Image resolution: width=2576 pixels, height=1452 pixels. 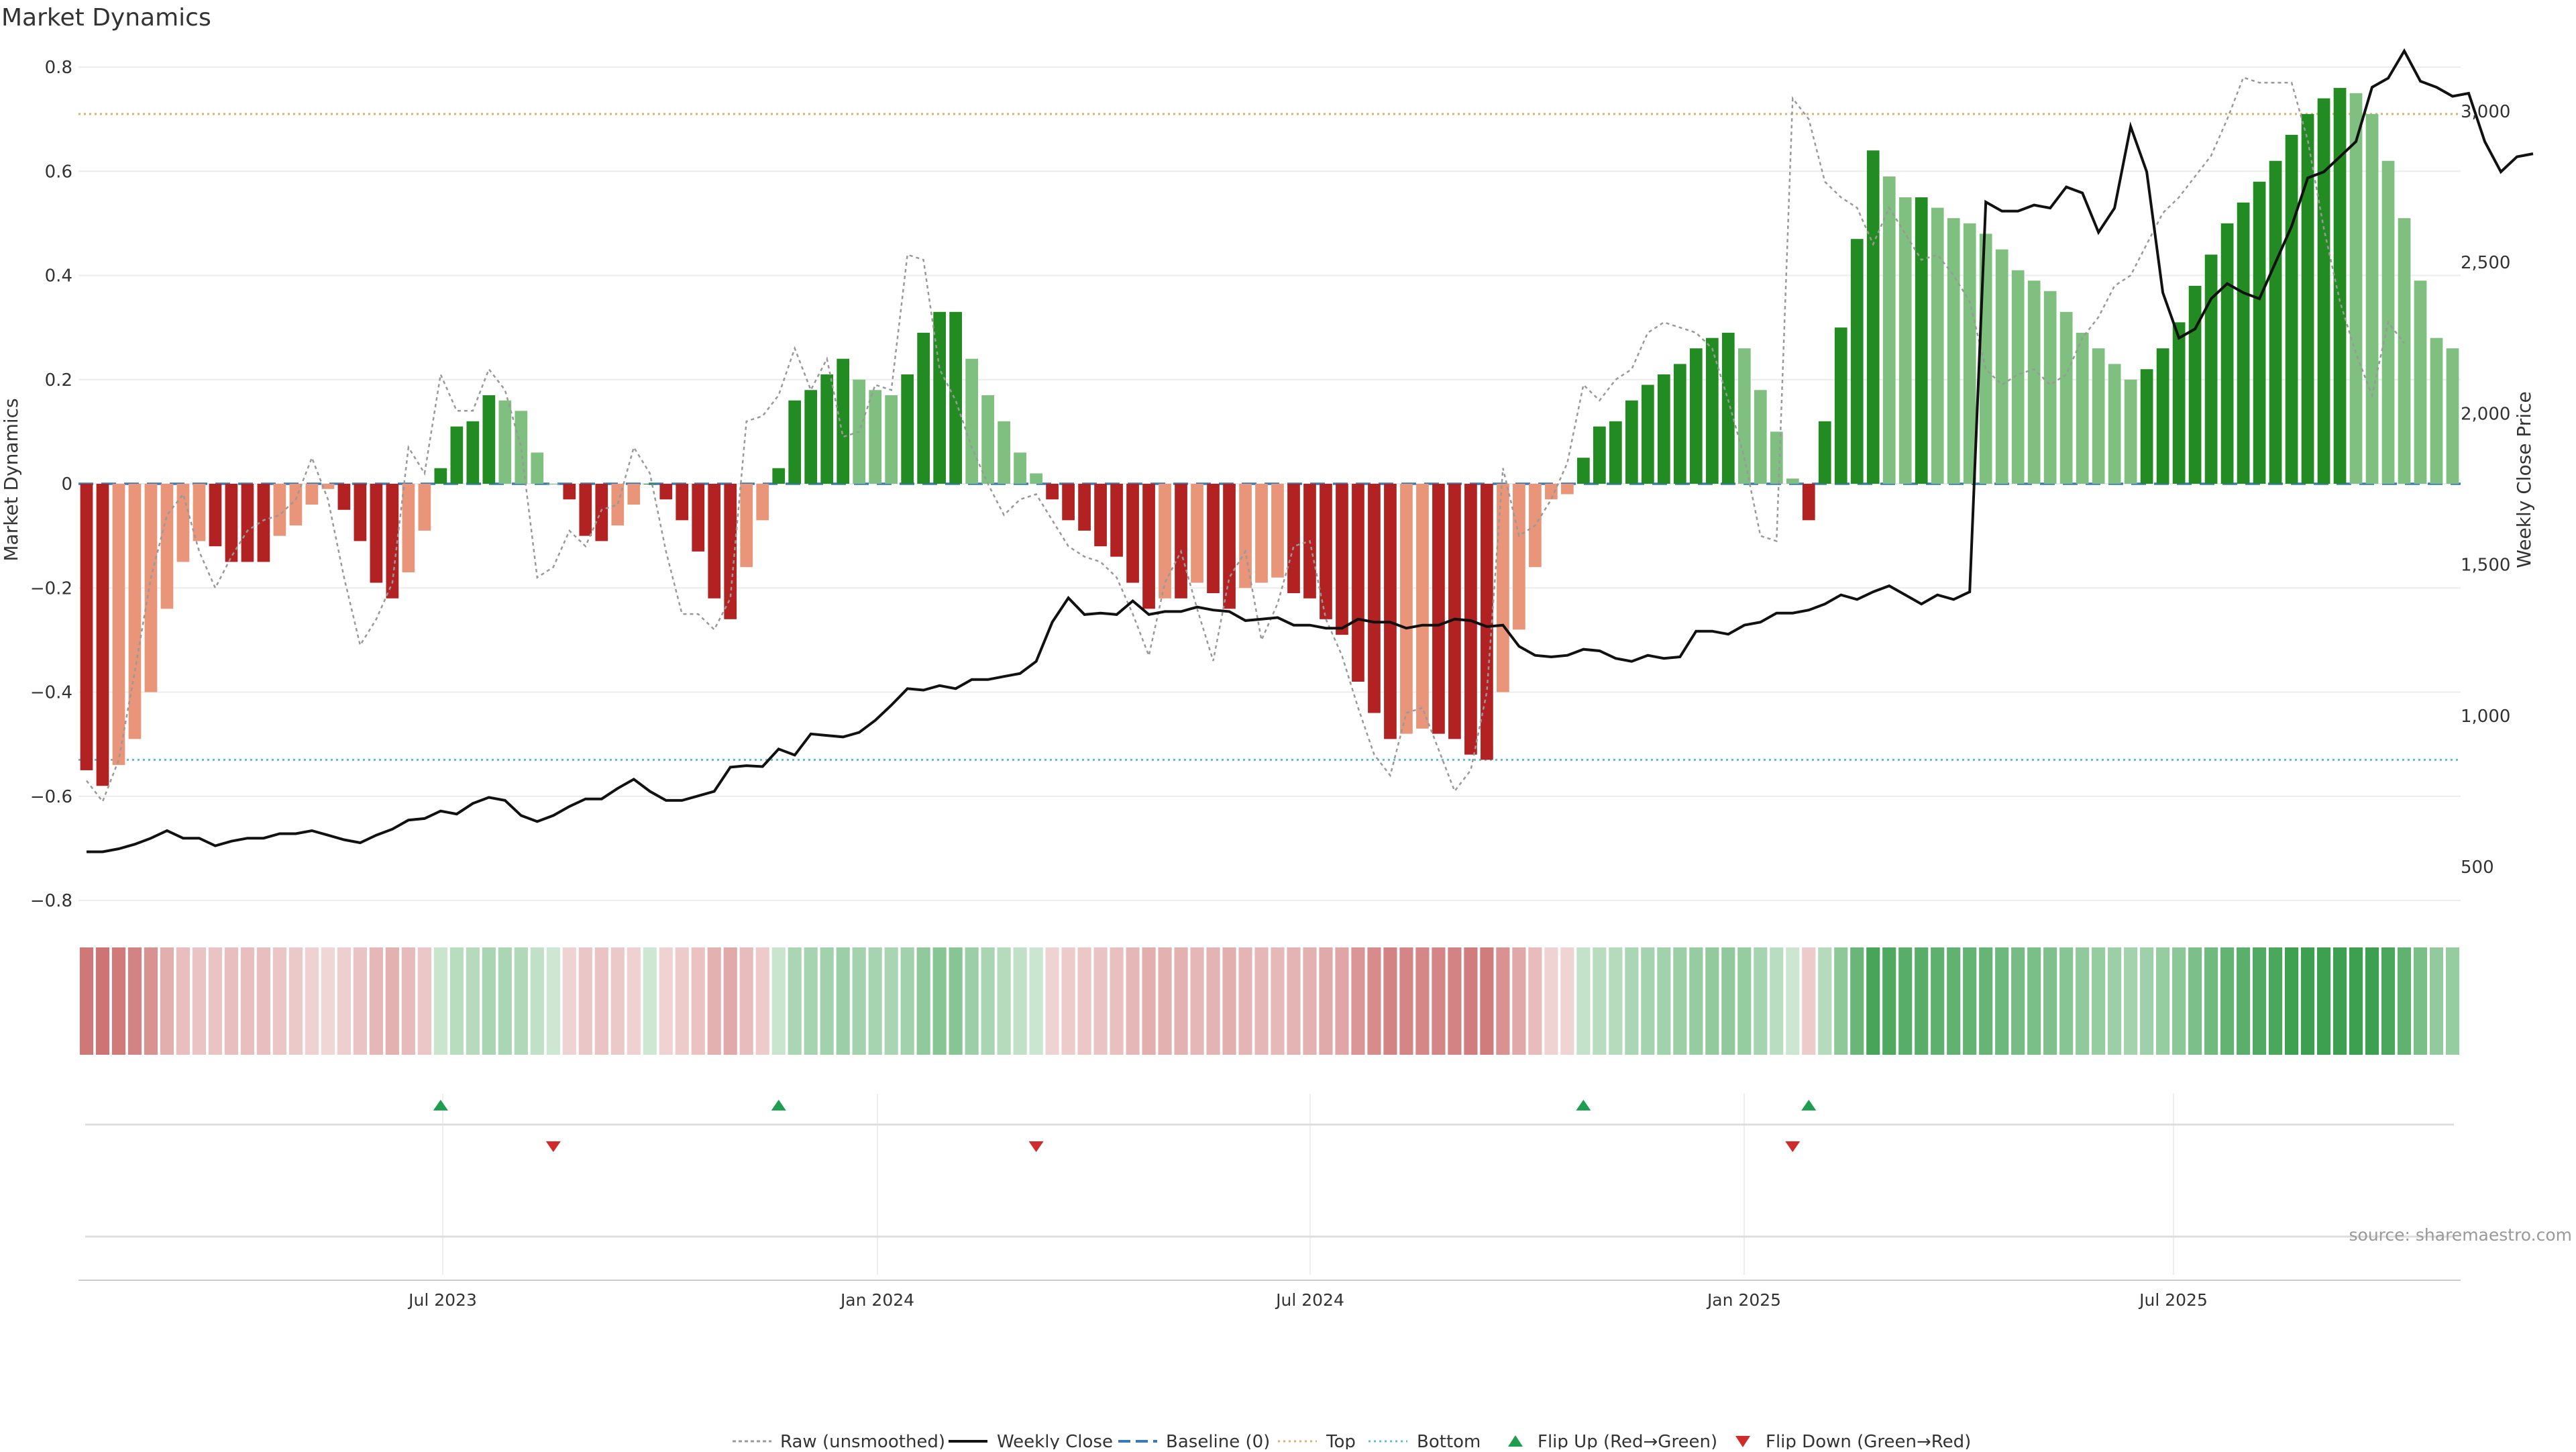 What do you see at coordinates (58, 172) in the screenshot?
I see `y-tick-label: 0.6` at bounding box center [58, 172].